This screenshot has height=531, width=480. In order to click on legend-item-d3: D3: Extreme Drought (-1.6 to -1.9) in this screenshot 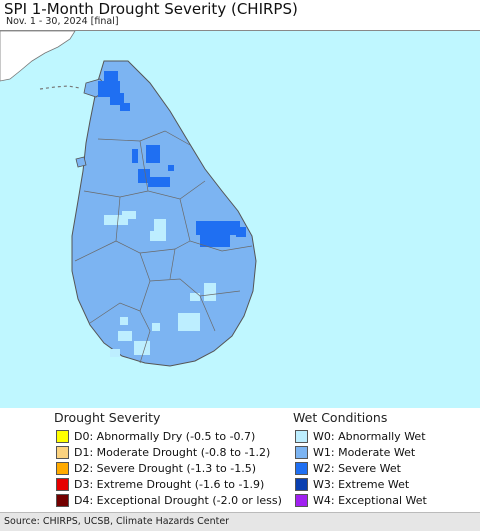, I will do `click(160, 484)`.